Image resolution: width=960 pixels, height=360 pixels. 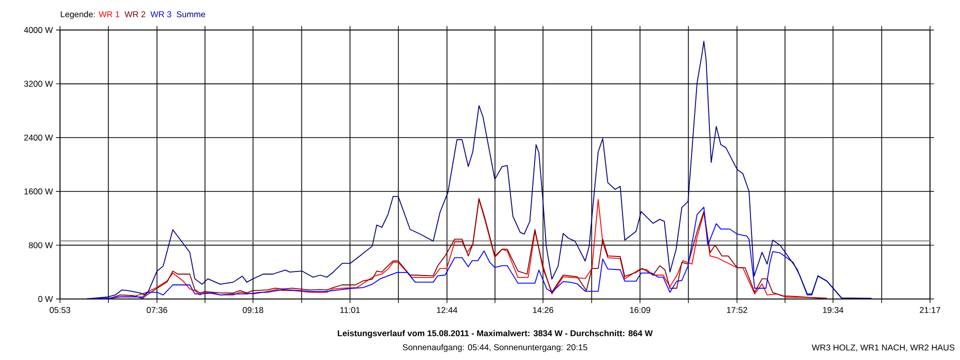 I want to click on text: WR 1, so click(x=109, y=14).